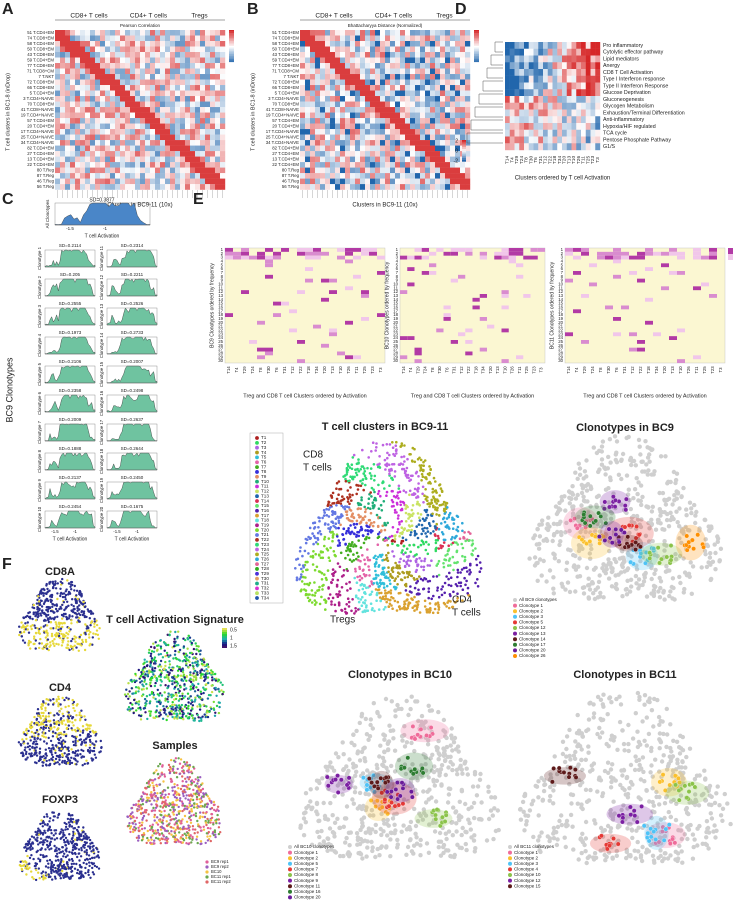 The image size is (747, 900). I want to click on col-label: T22, so click(640, 370).